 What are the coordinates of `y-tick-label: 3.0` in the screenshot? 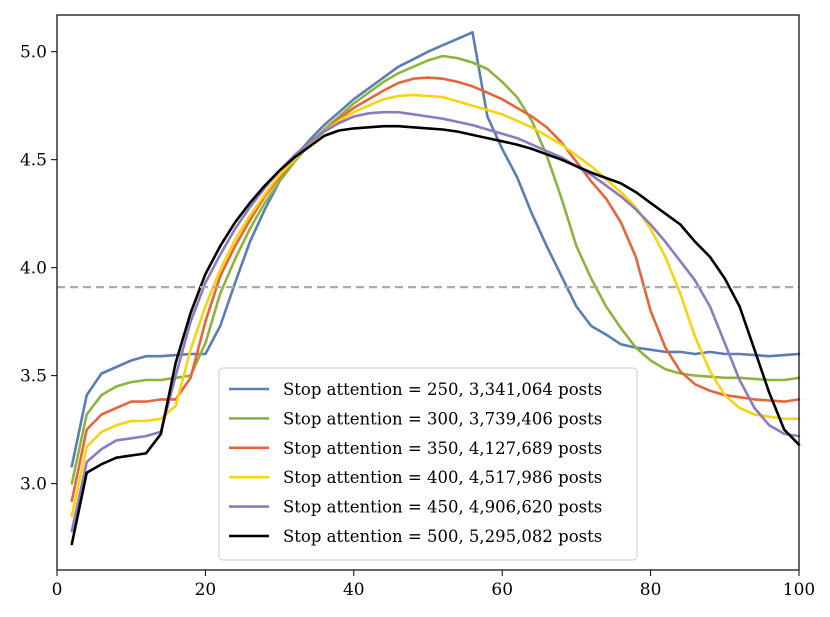 It's located at (33, 485).